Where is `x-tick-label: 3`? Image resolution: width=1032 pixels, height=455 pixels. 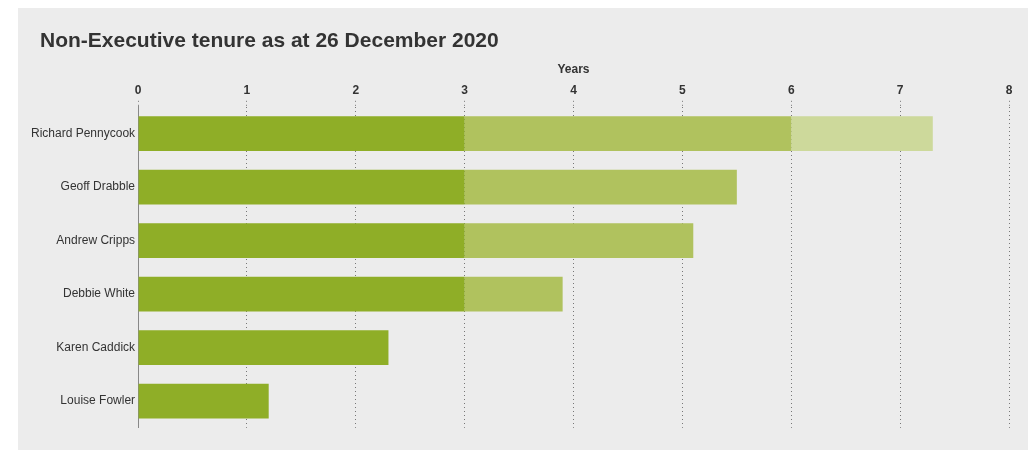 x-tick-label: 3 is located at coordinates (465, 89).